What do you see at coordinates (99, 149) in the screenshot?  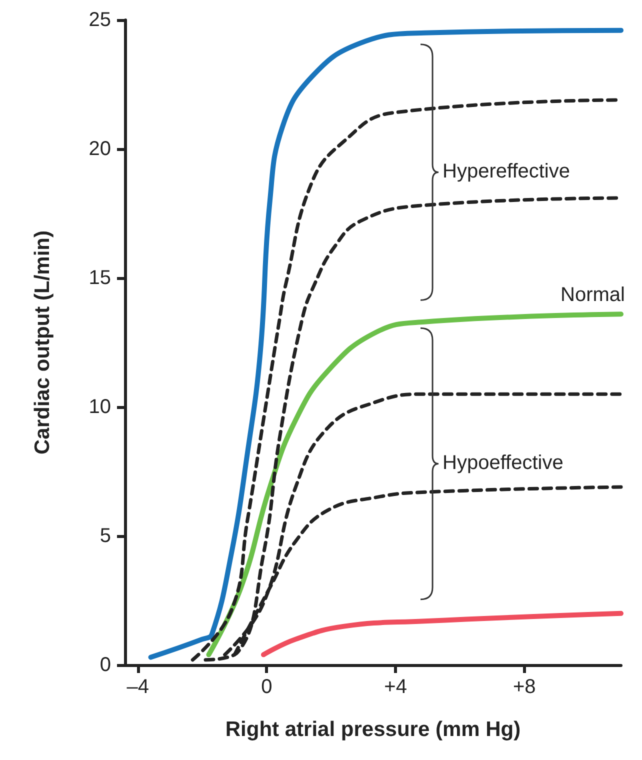 I see `y-tick-label: 20` at bounding box center [99, 149].